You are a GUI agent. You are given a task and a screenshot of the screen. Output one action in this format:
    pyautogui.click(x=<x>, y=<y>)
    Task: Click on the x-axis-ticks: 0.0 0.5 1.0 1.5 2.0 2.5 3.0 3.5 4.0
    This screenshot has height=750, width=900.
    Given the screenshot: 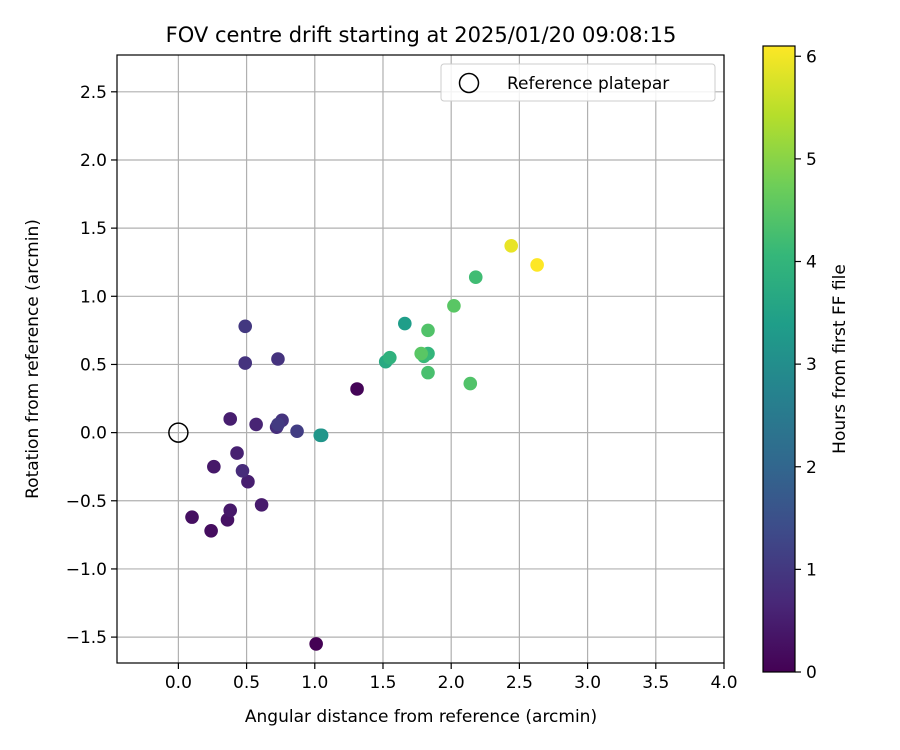 What is the action you would take?
    pyautogui.click(x=451, y=678)
    